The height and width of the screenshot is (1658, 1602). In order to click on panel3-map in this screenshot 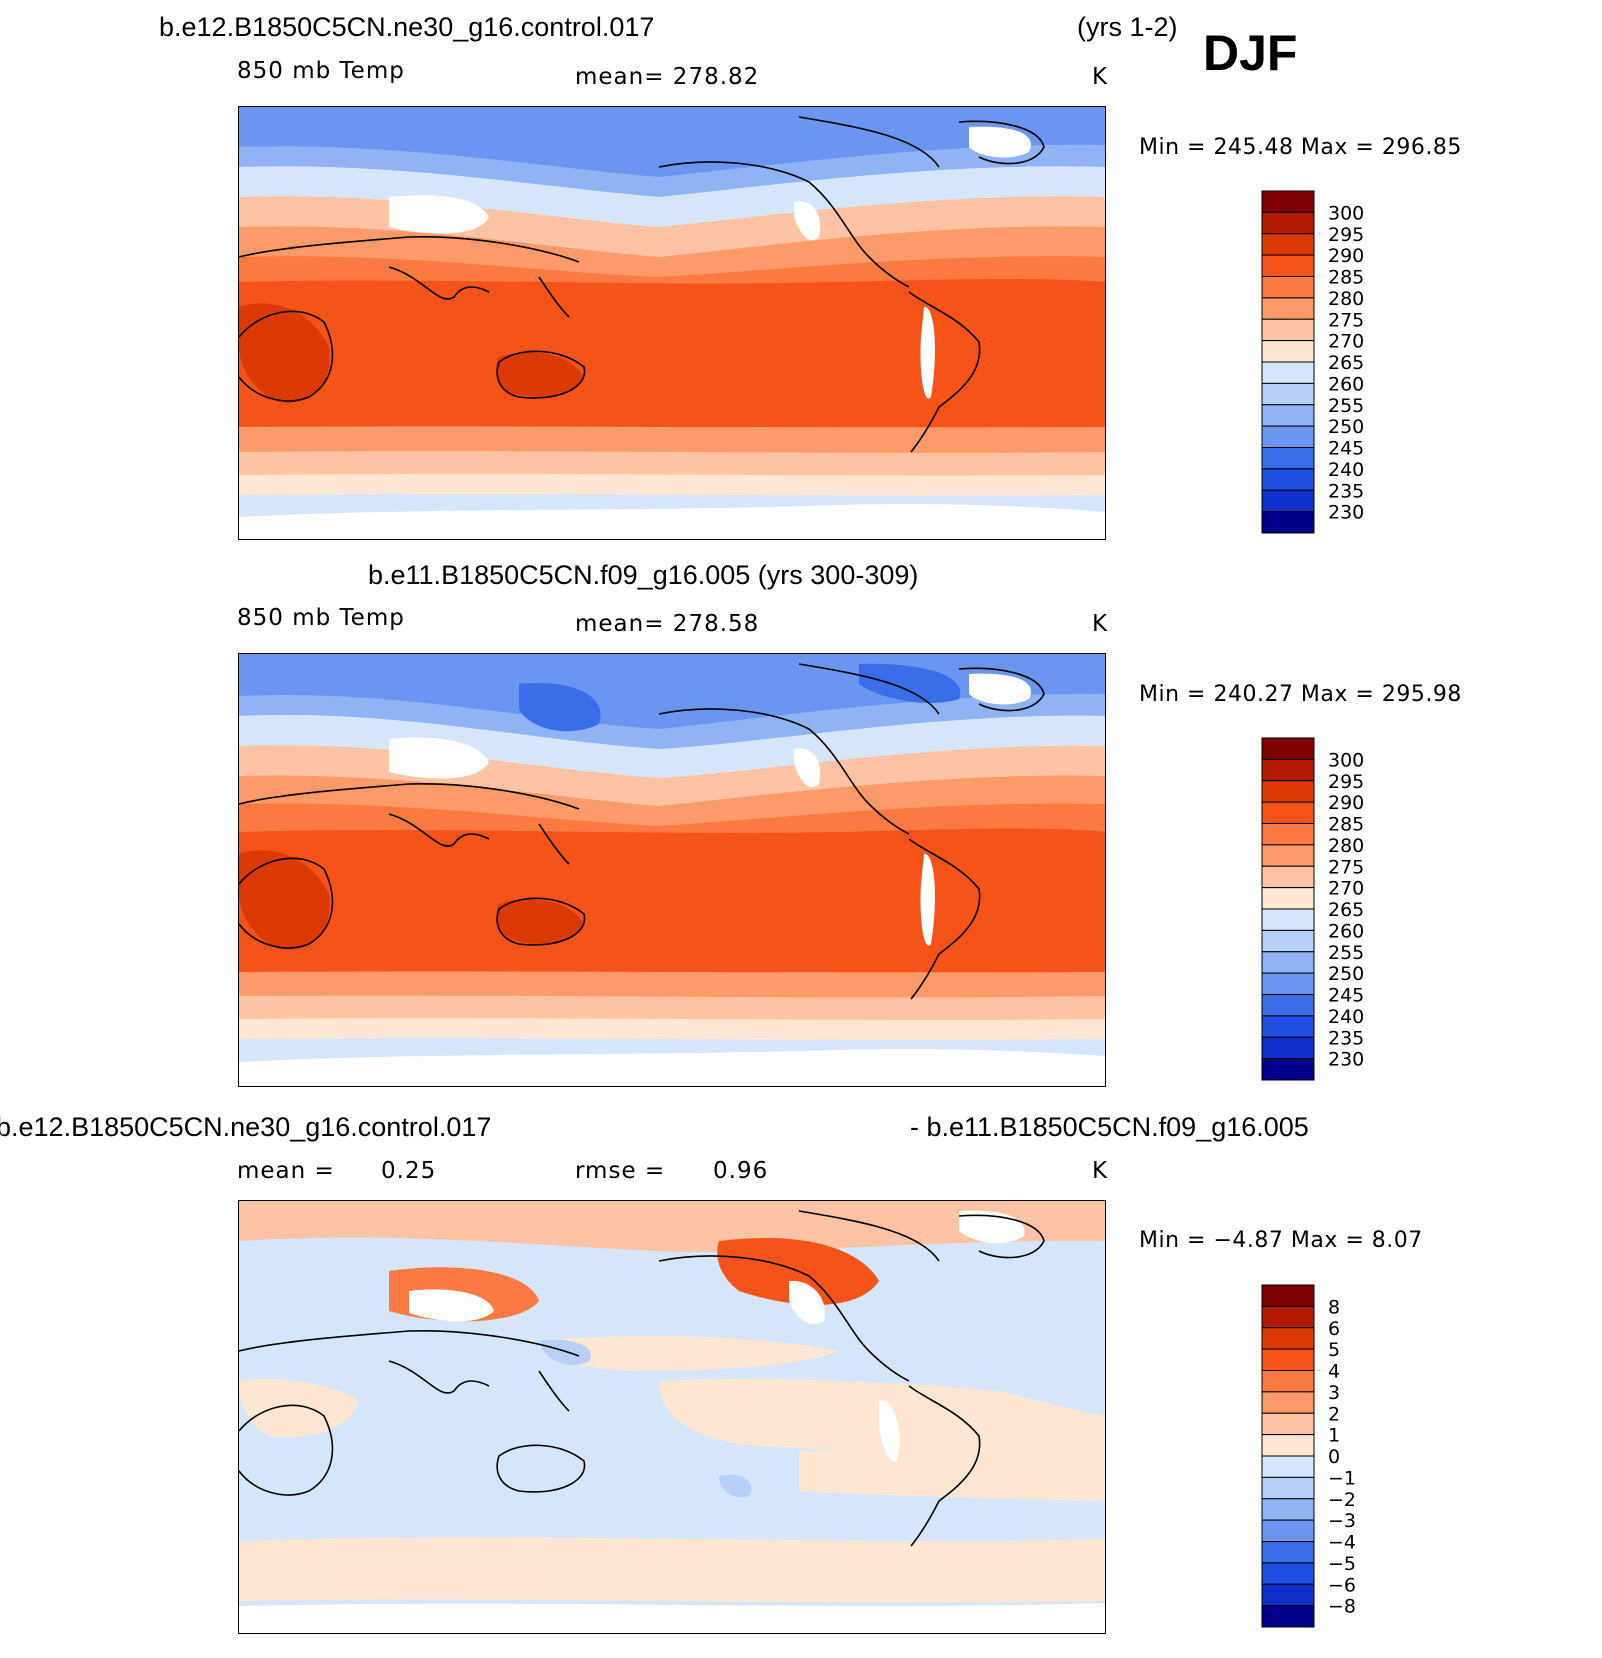, I will do `click(672, 1417)`.